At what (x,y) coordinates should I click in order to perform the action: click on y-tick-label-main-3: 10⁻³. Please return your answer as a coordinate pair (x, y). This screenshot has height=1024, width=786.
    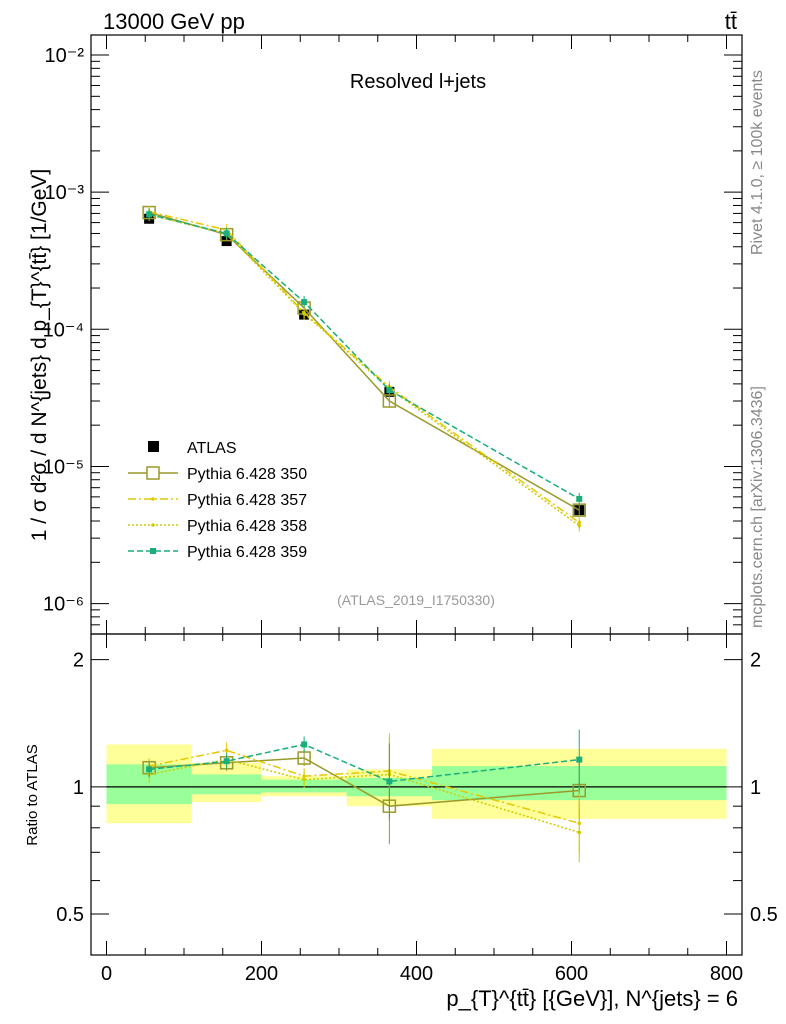
    Looking at the image, I should click on (65, 193).